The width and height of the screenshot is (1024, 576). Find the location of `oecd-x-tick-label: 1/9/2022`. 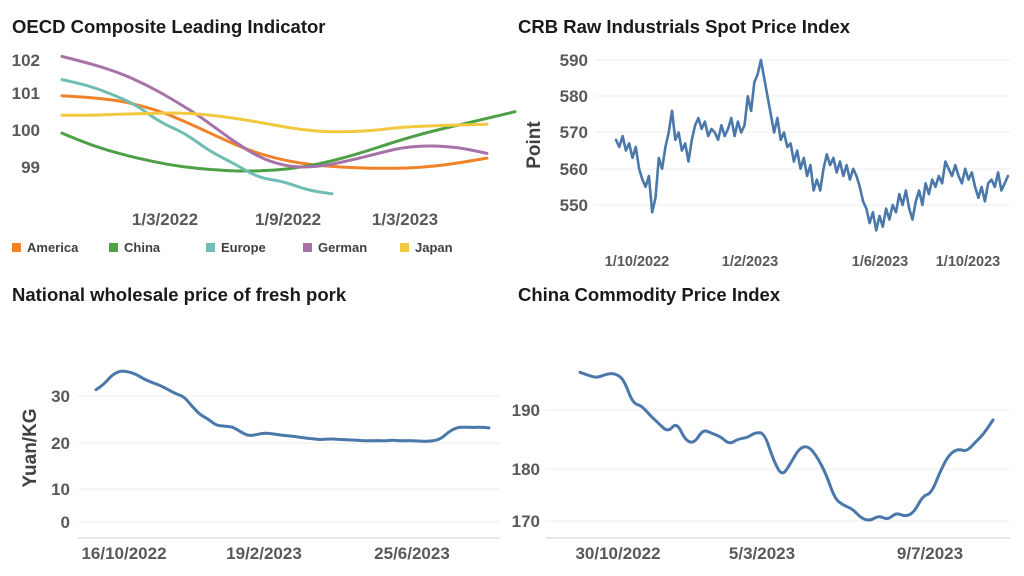

oecd-x-tick-label: 1/9/2022 is located at coordinates (288, 219).